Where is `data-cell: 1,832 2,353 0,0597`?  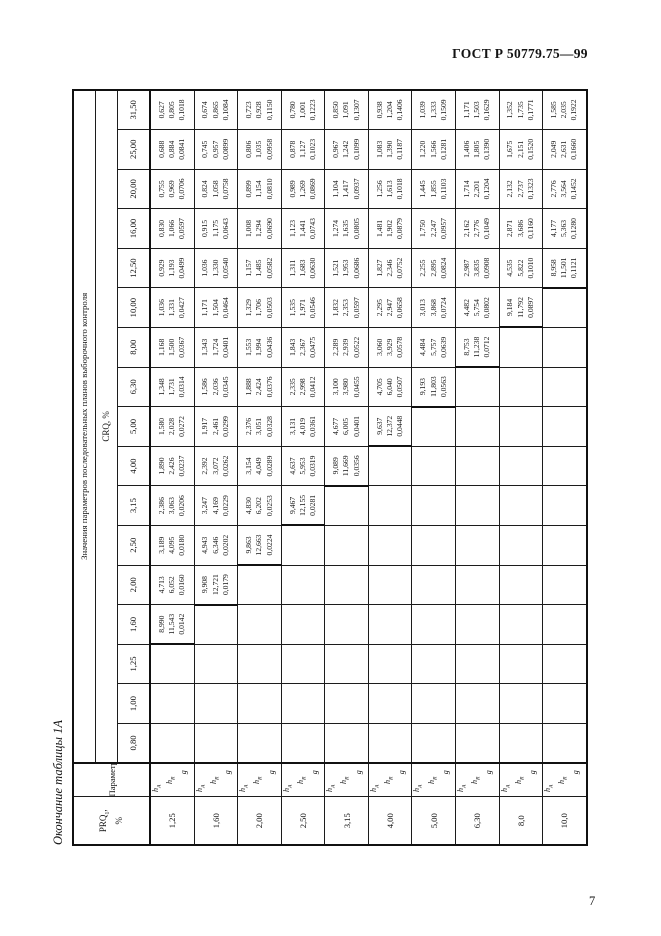
data-cell: 1,832 2,353 0,0597 is located at coordinates (346, 307).